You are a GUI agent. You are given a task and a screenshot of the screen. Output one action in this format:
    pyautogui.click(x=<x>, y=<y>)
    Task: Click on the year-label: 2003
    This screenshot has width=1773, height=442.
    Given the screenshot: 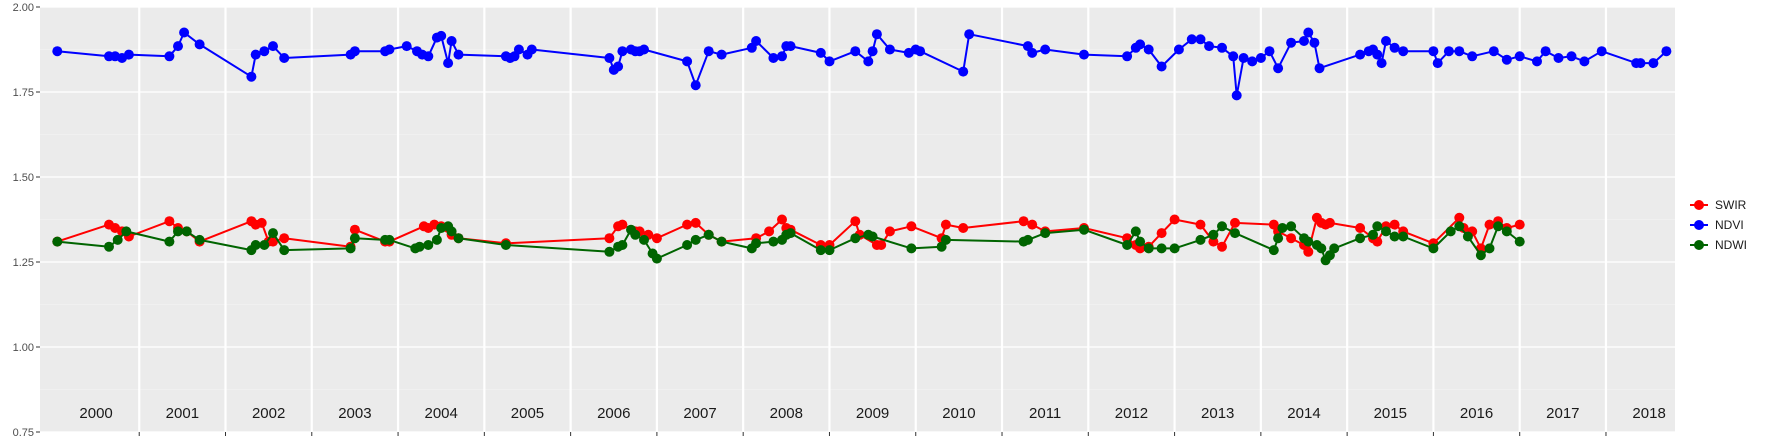 What is the action you would take?
    pyautogui.click(x=354, y=413)
    